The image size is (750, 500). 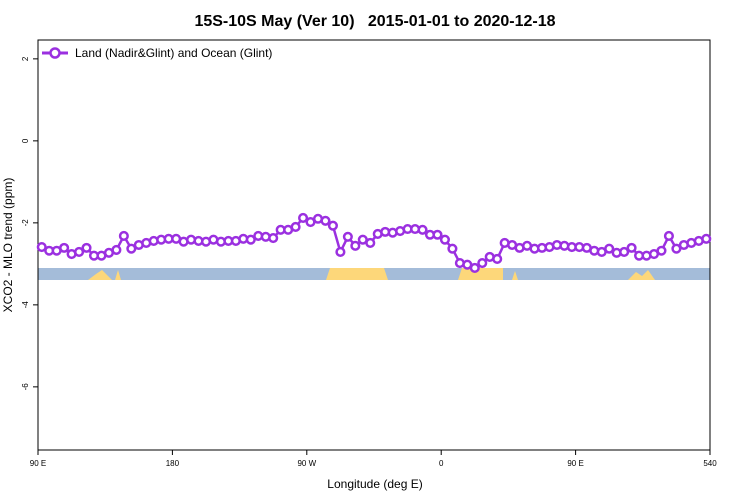 I want to click on y-tick-label: -2, so click(x=25, y=223).